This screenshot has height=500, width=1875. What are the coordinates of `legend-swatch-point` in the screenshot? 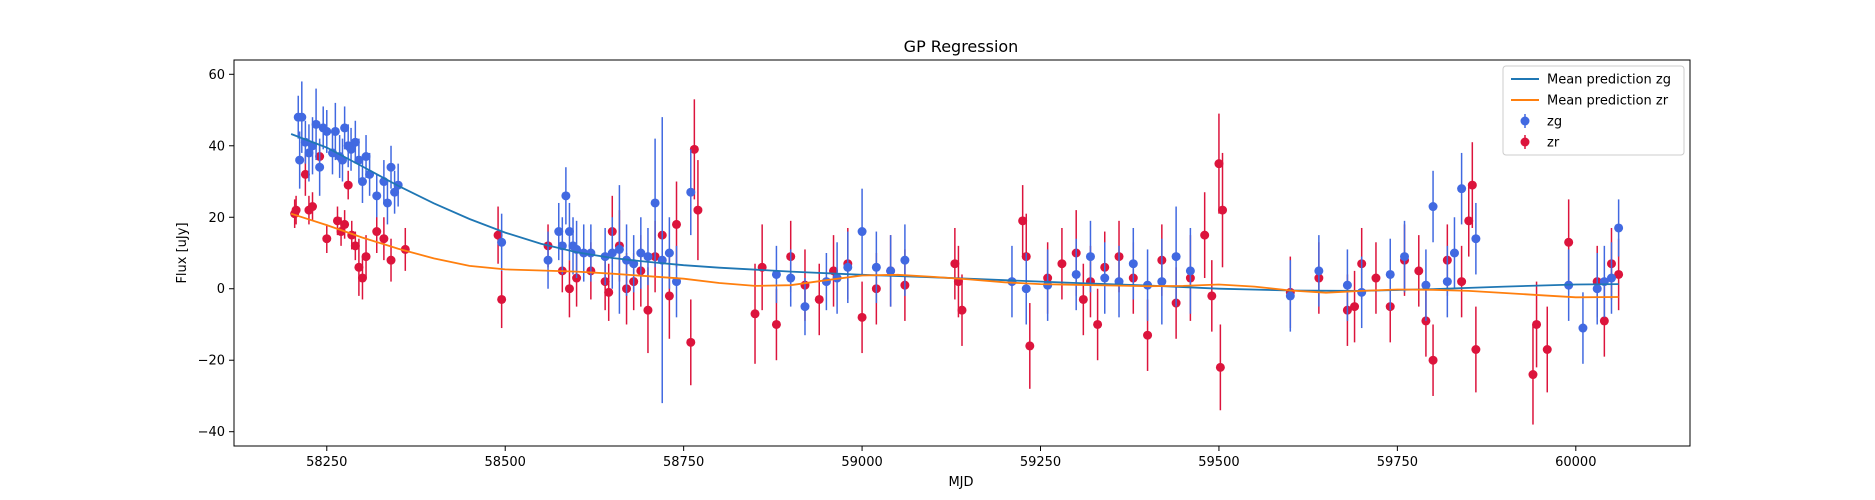 It's located at (1525, 121).